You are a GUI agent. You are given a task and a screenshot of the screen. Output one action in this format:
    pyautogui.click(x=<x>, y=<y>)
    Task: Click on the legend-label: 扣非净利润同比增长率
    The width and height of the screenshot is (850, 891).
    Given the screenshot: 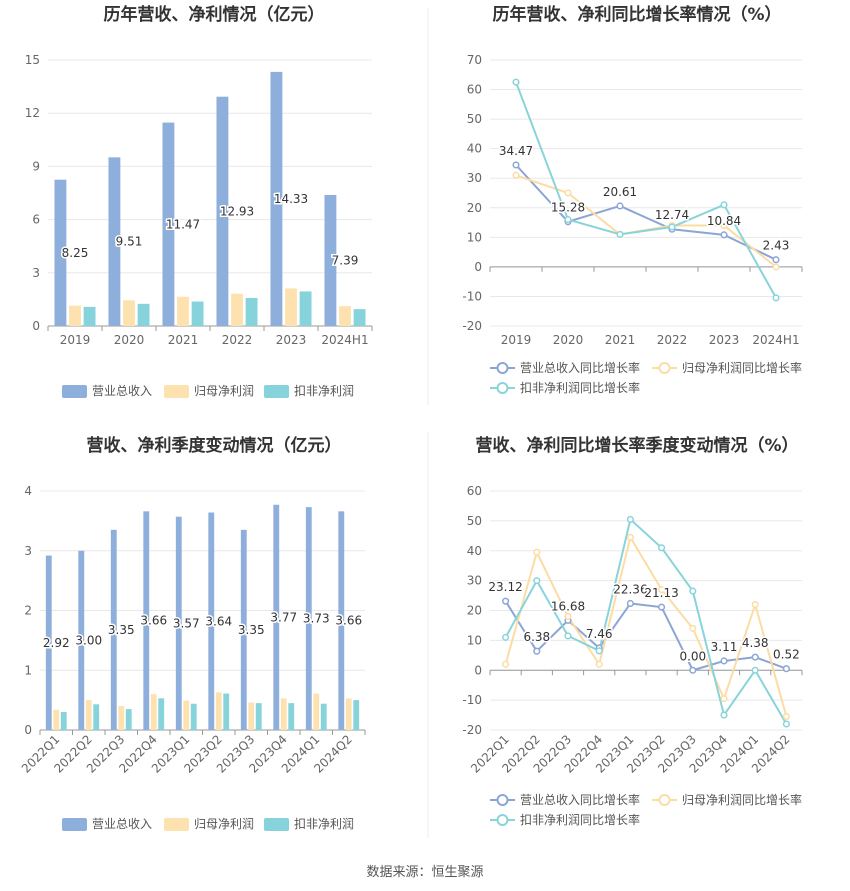 What is the action you would take?
    pyautogui.click(x=580, y=819)
    